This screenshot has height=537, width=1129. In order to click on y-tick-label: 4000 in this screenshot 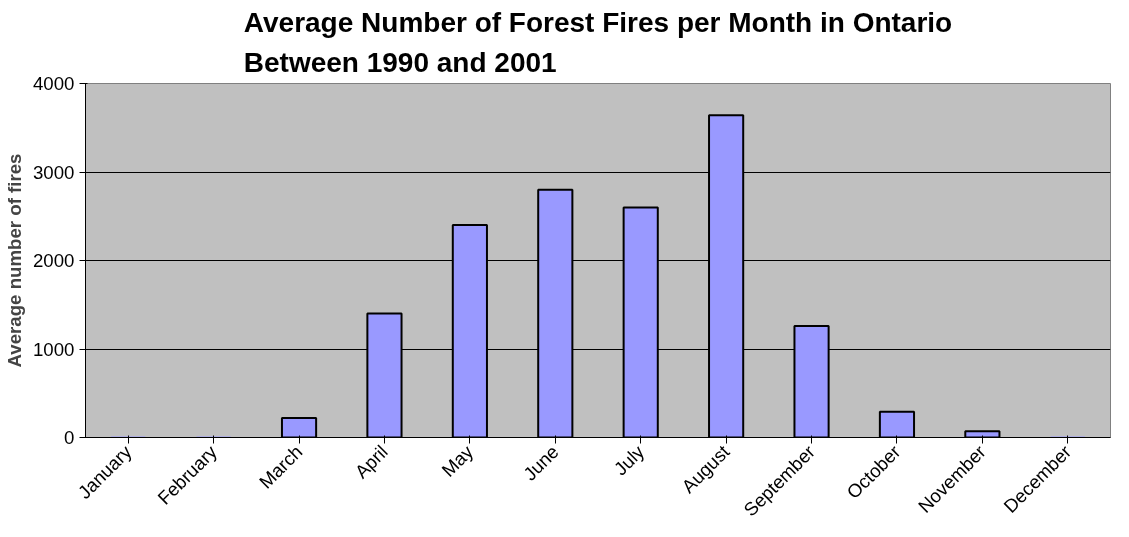, I will do `click(54, 83)`.